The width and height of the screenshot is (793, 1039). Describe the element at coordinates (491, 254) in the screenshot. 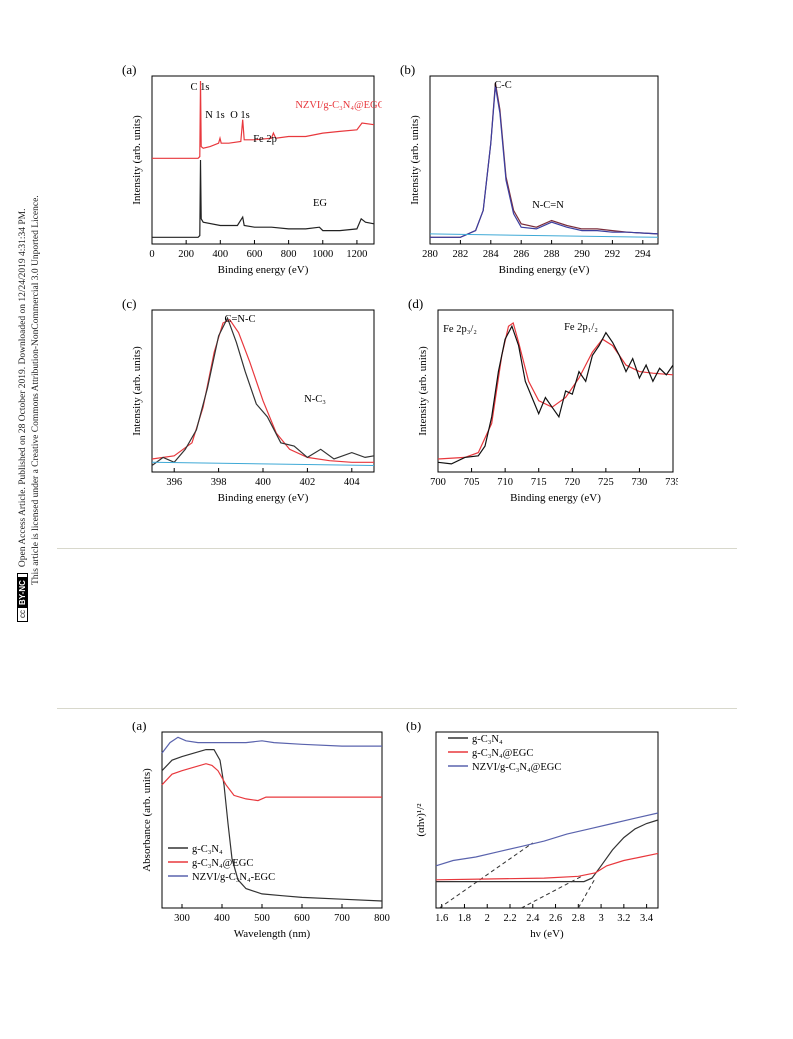

I see `x-tick-label: 284` at that location.